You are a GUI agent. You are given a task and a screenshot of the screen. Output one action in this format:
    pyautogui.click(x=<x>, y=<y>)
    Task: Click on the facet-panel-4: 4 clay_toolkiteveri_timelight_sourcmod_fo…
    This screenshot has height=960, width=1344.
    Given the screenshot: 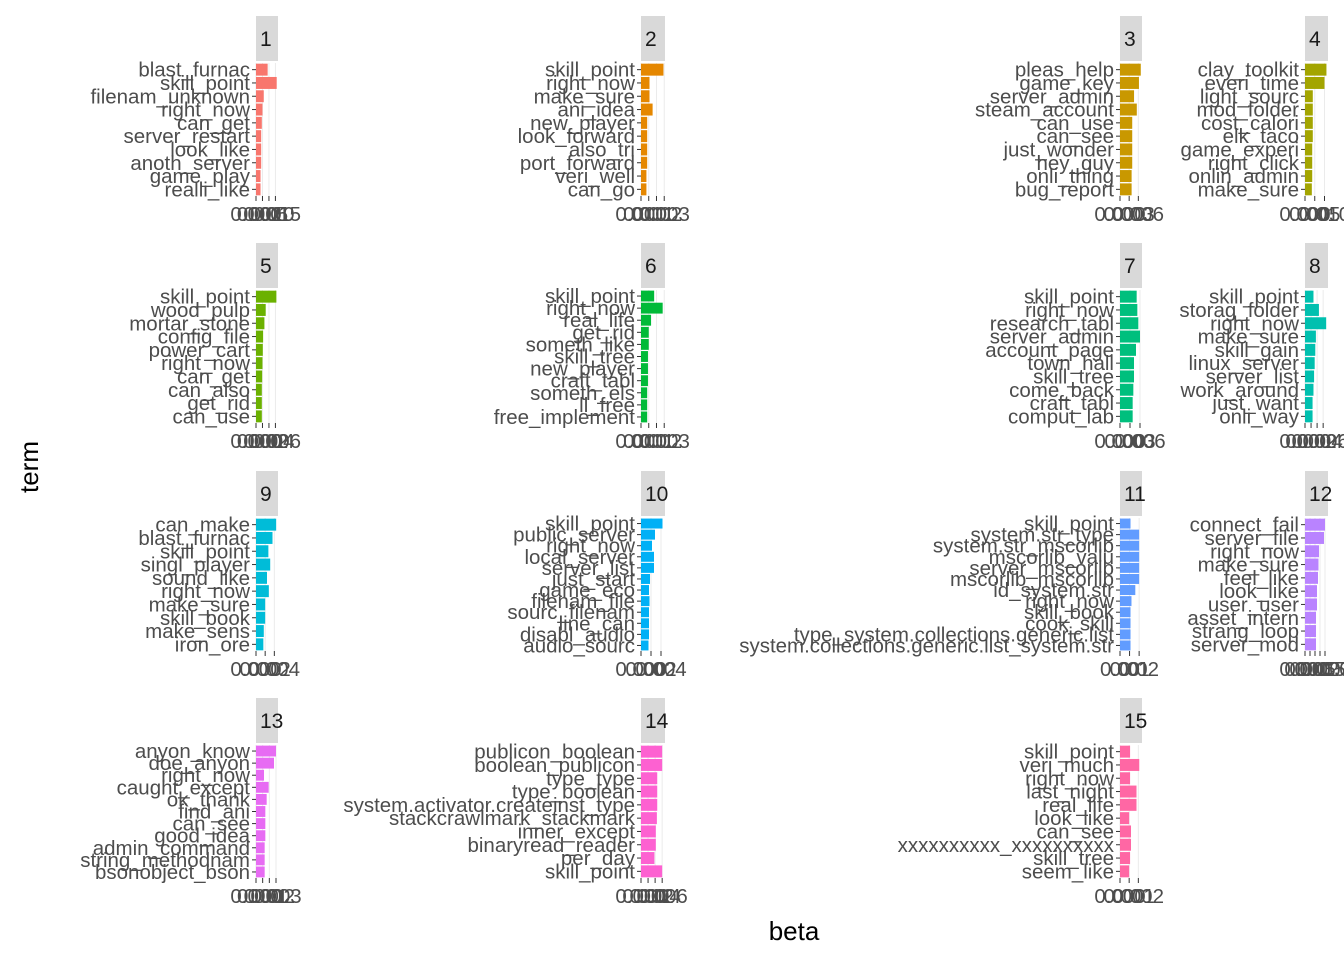 What is the action you would take?
    pyautogui.click(x=1262, y=121)
    